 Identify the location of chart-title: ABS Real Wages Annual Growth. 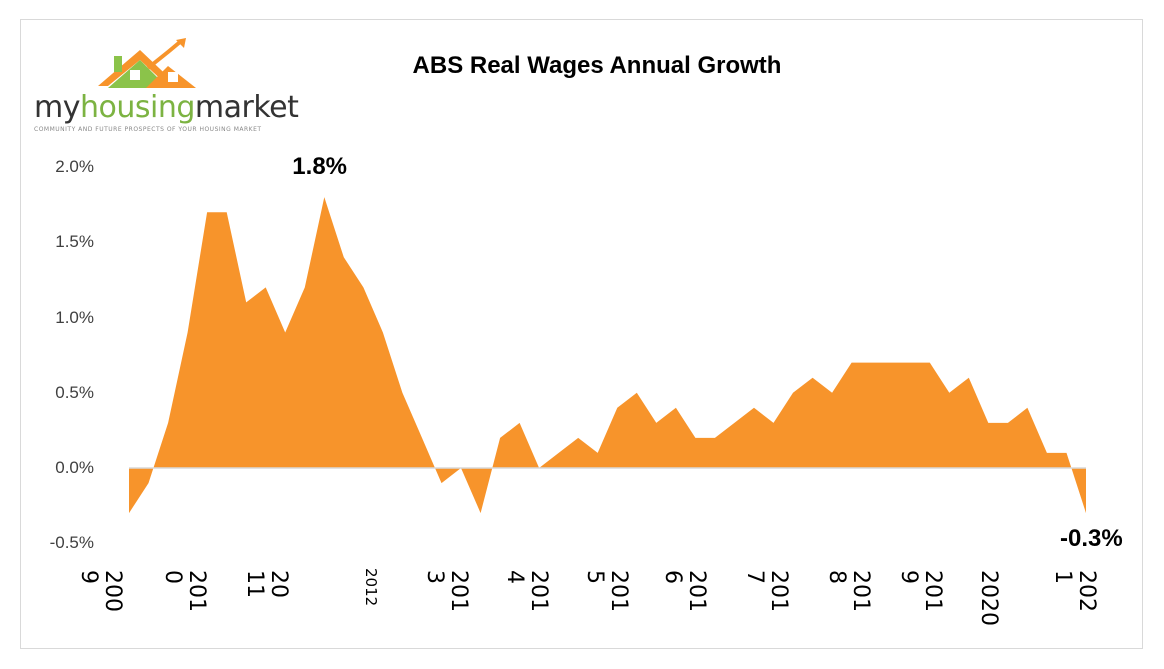
(597, 65).